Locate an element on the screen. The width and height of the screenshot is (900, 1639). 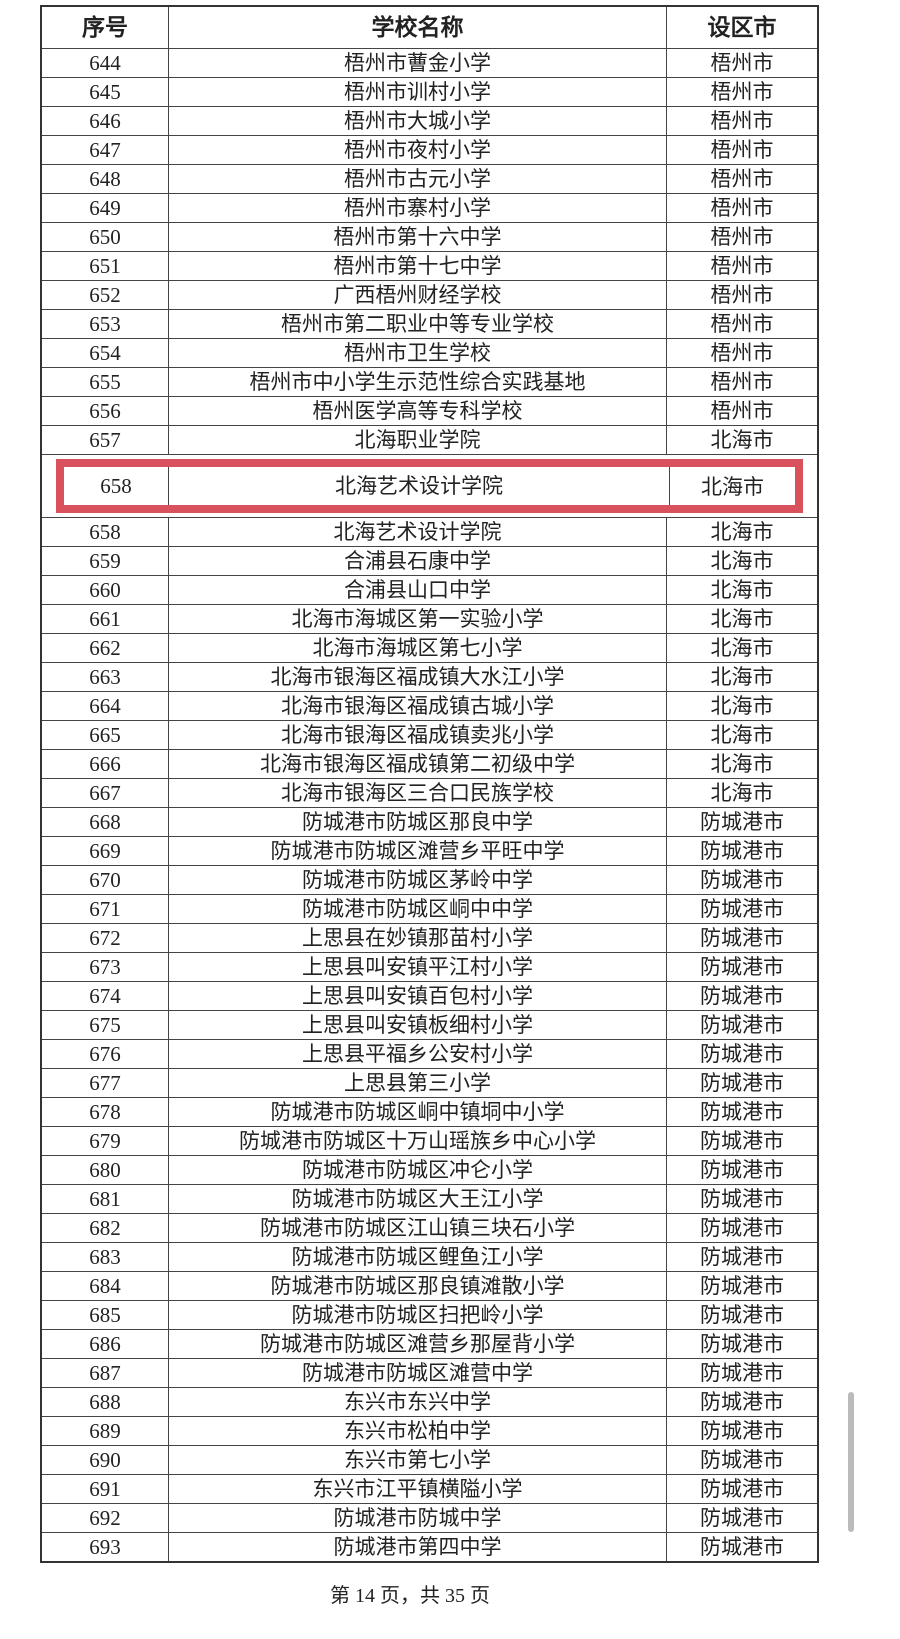
cell-number: 670 is located at coordinates (104, 880).